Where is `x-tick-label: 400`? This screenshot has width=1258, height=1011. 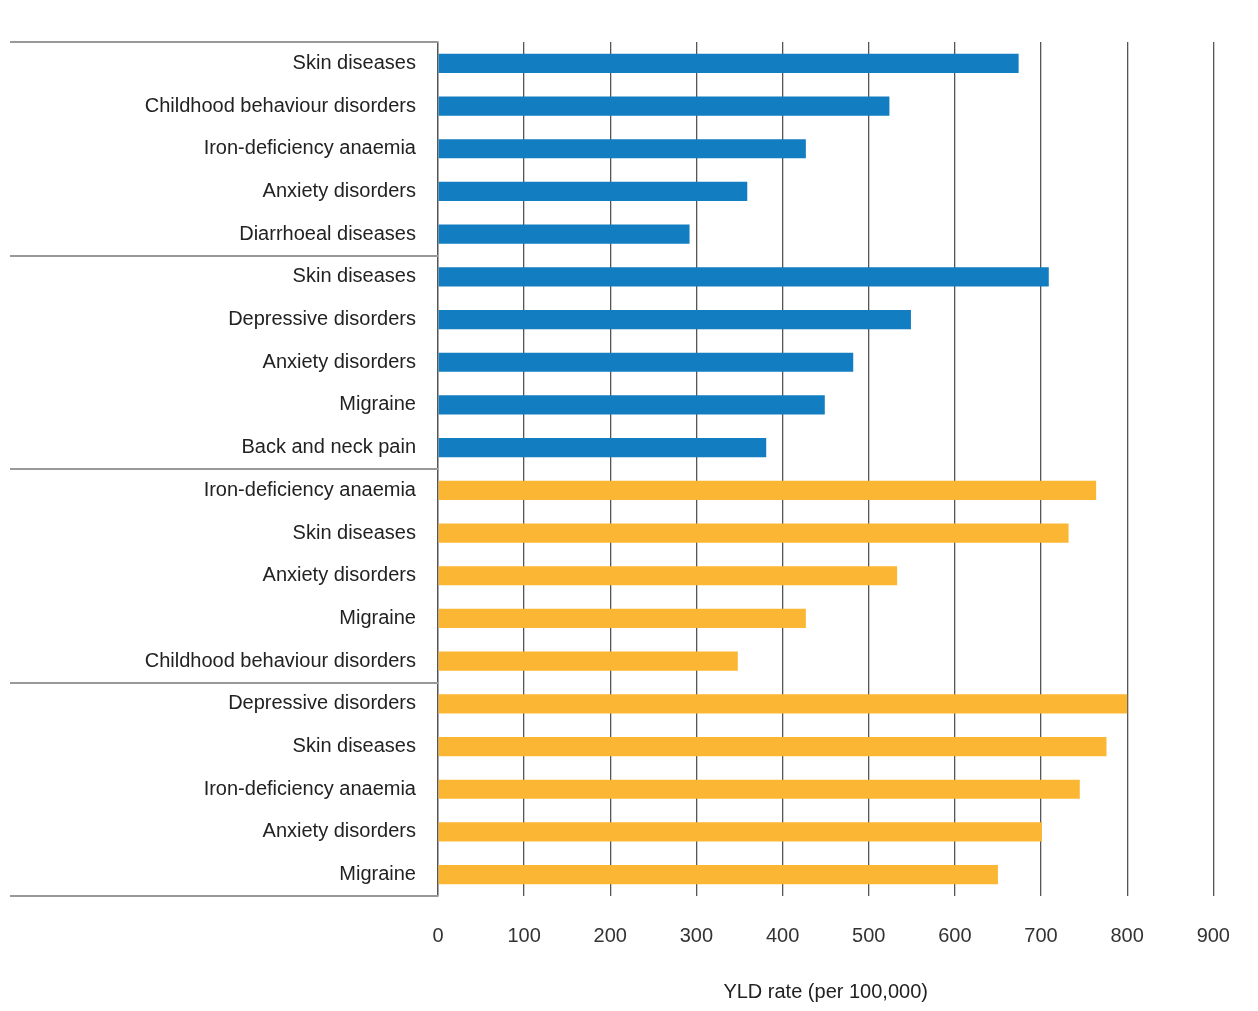 x-tick-label: 400 is located at coordinates (782, 934).